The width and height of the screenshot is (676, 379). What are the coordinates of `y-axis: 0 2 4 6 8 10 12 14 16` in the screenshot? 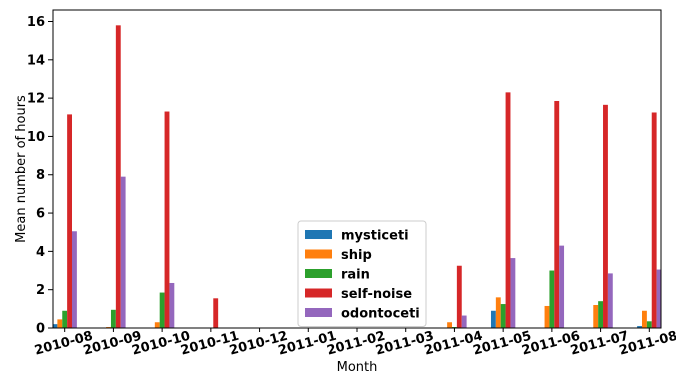 It's located at (40, 176).